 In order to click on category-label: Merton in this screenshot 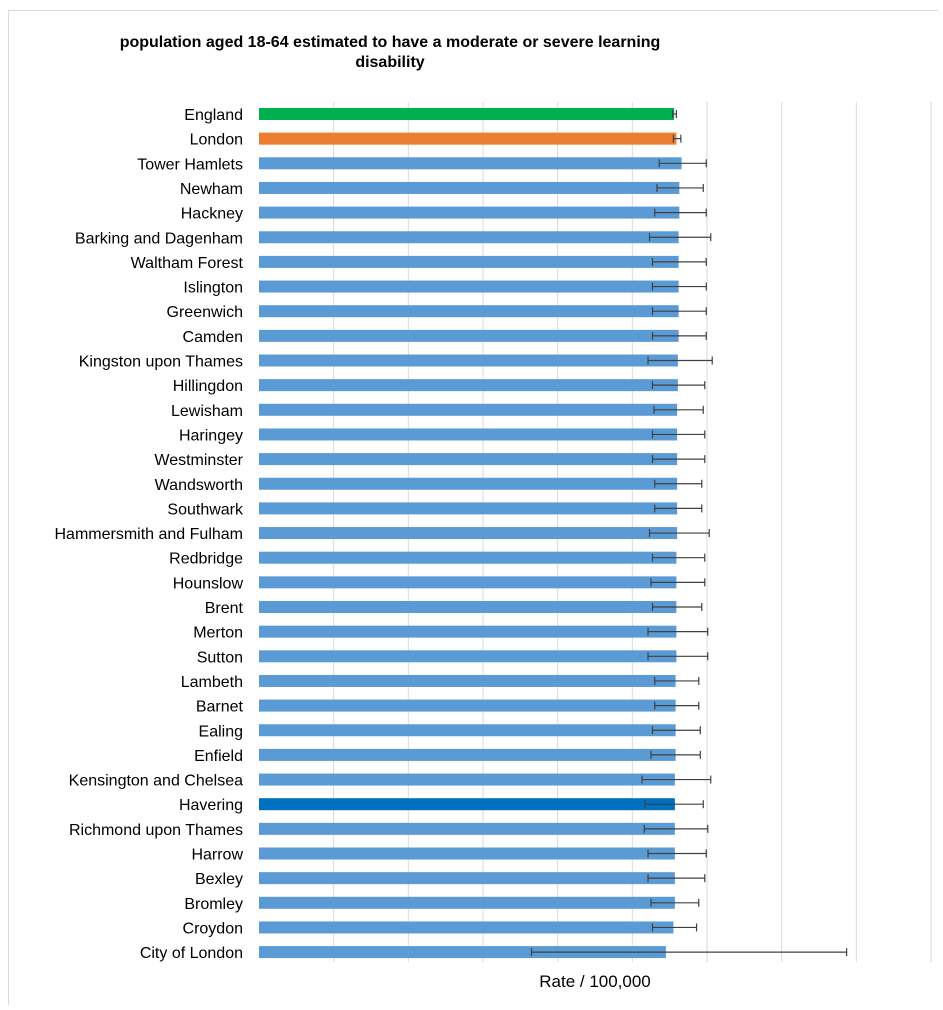, I will do `click(218, 633)`.